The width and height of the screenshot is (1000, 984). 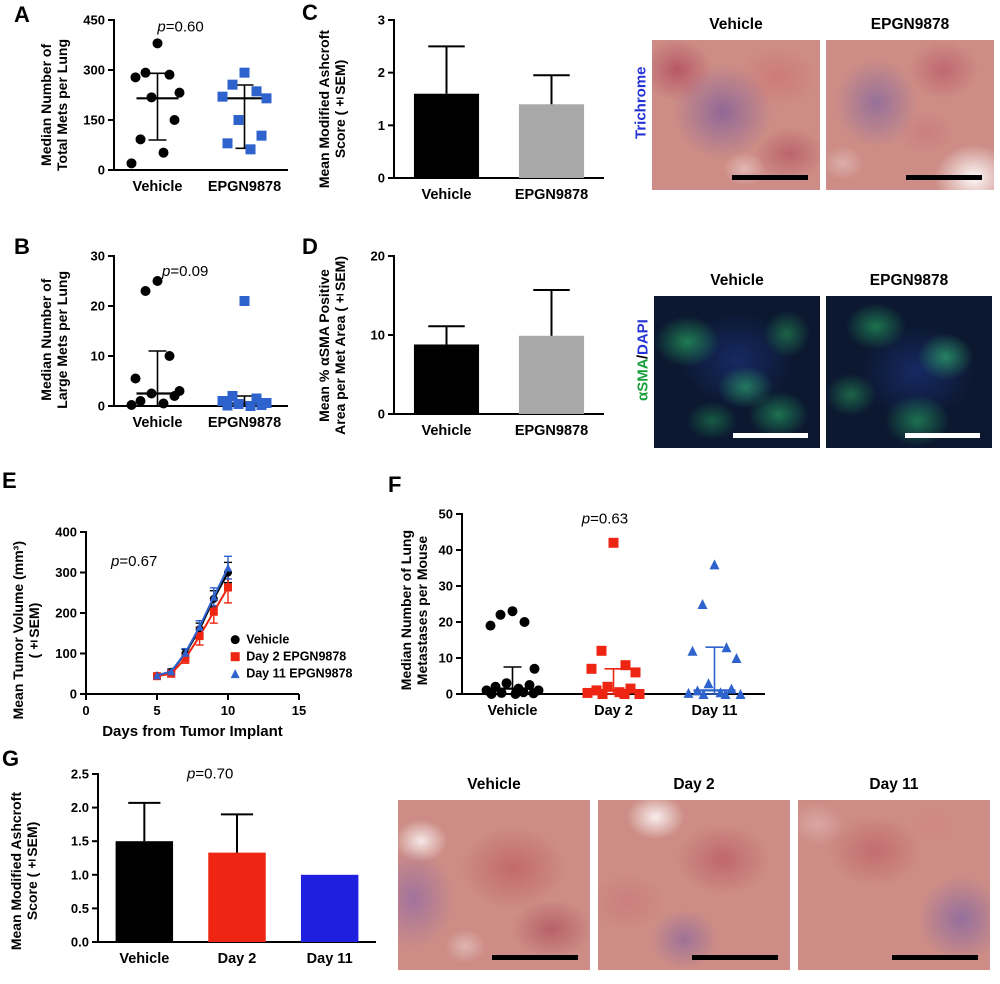 I want to click on svg-text: 5, so click(x=157, y=710).